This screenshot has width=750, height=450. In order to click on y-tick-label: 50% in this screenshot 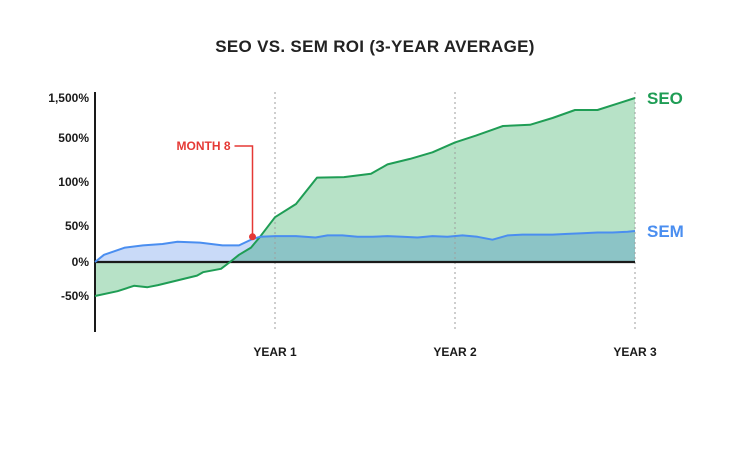, I will do `click(77, 226)`.